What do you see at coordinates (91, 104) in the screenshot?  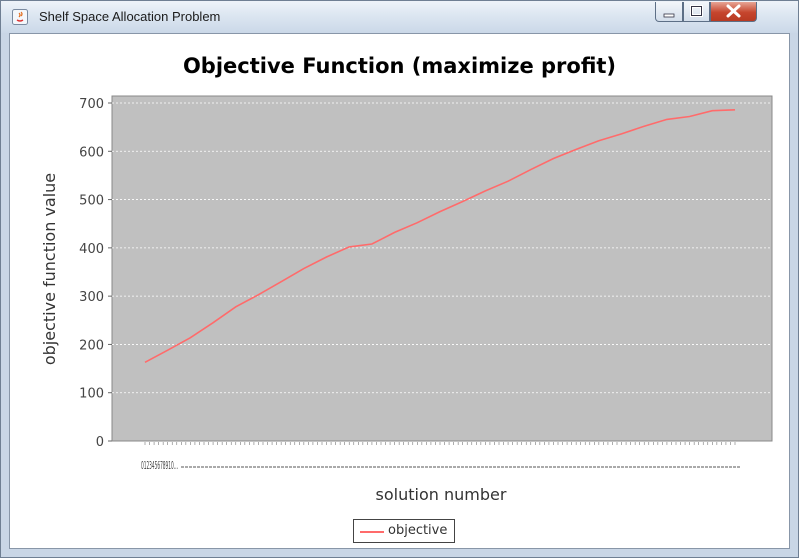 I see `y-tick-label: 700` at bounding box center [91, 104].